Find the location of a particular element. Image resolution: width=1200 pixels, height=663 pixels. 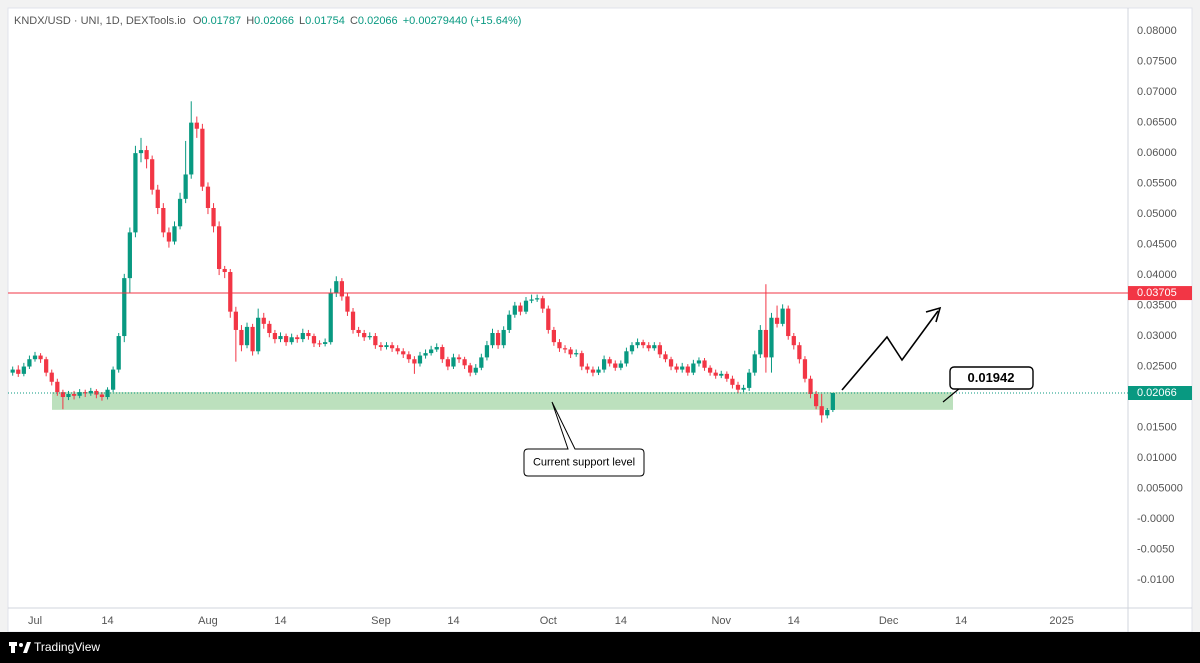

y-tick-label: 0.03000 is located at coordinates (1157, 336).